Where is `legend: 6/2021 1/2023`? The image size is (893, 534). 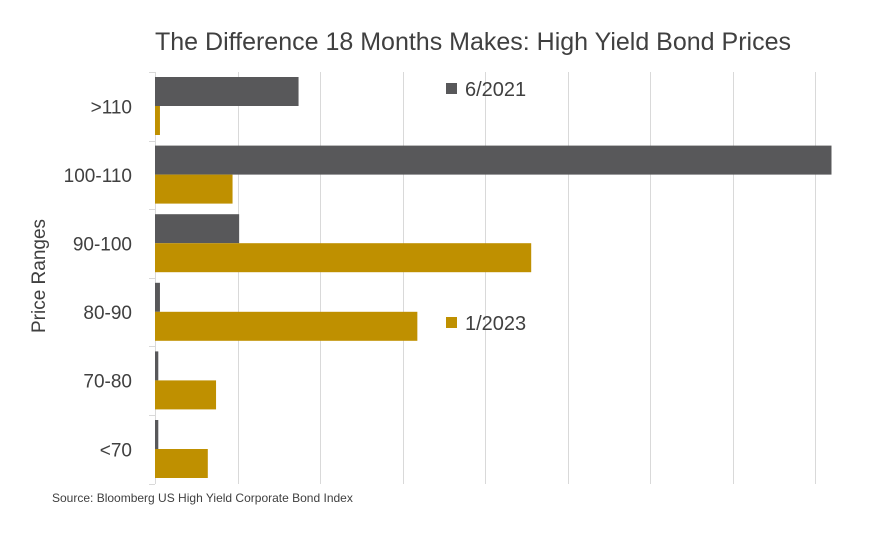 legend: 6/2021 1/2023 is located at coordinates (486, 207).